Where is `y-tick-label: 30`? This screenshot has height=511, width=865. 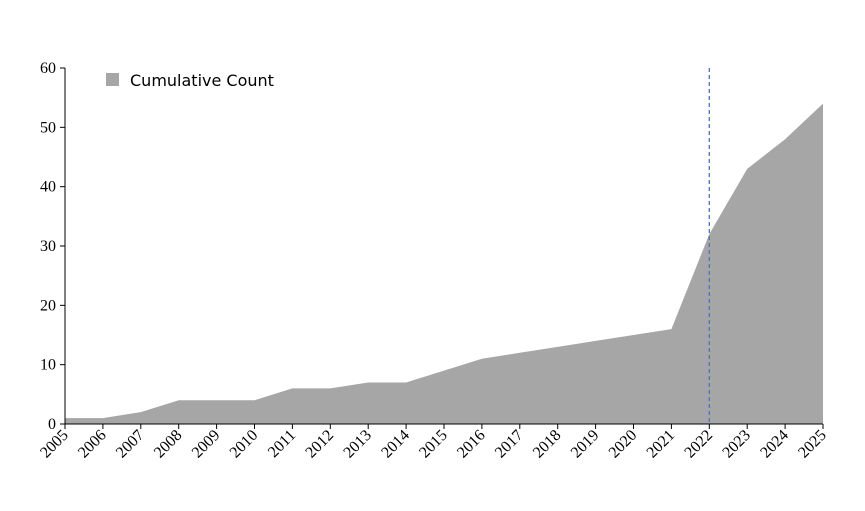
y-tick-label: 30 is located at coordinates (48, 246).